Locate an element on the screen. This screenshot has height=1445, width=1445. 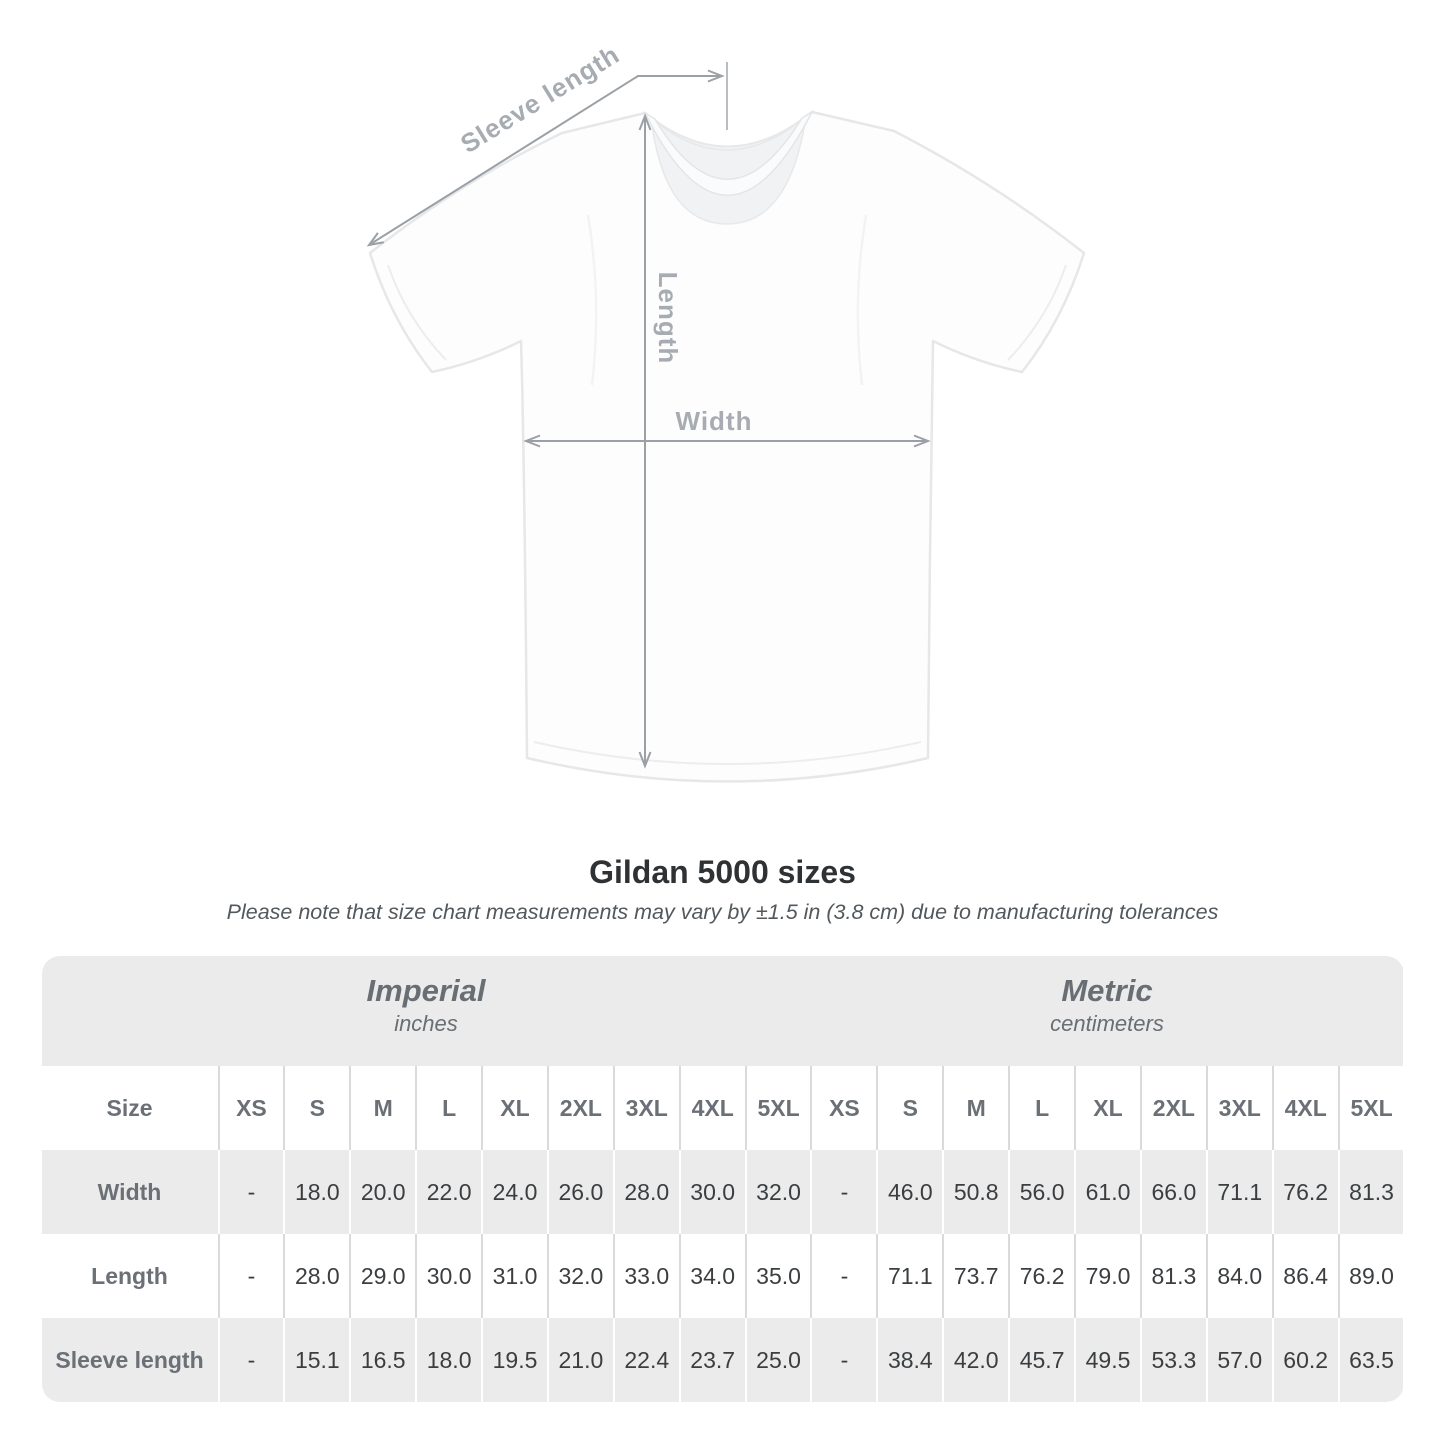
row-label-sleeve-length: Sleeve length is located at coordinates (129, 1360).